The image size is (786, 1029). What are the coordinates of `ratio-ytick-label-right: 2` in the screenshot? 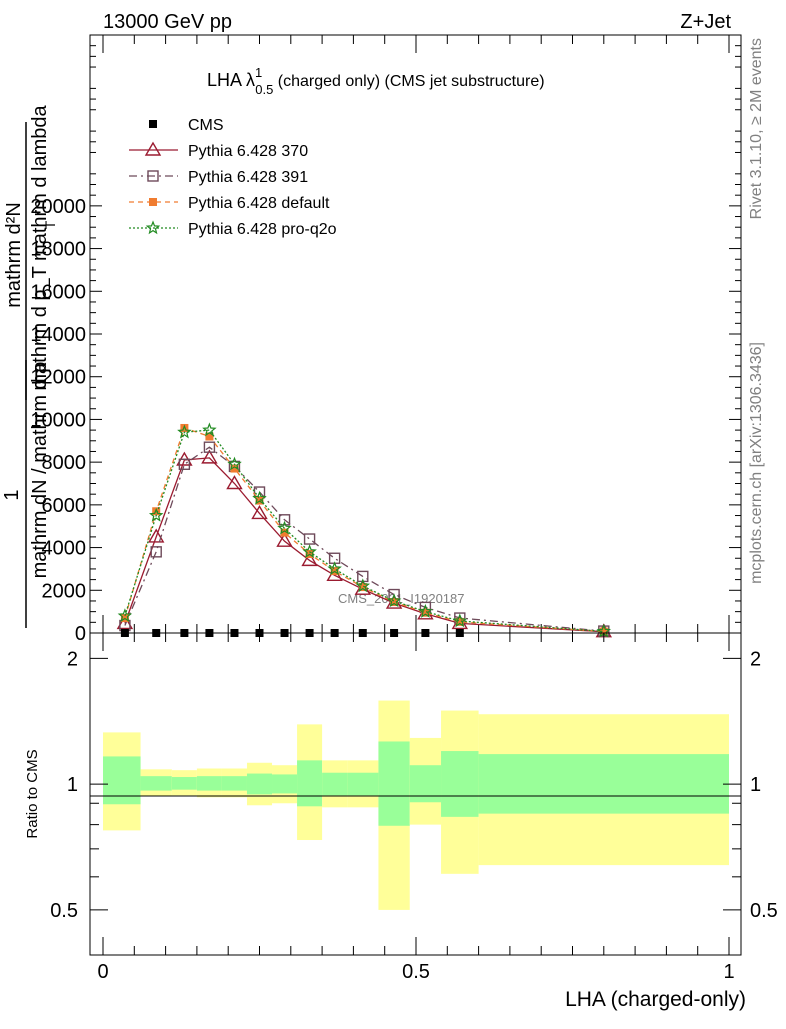 It's located at (755, 659).